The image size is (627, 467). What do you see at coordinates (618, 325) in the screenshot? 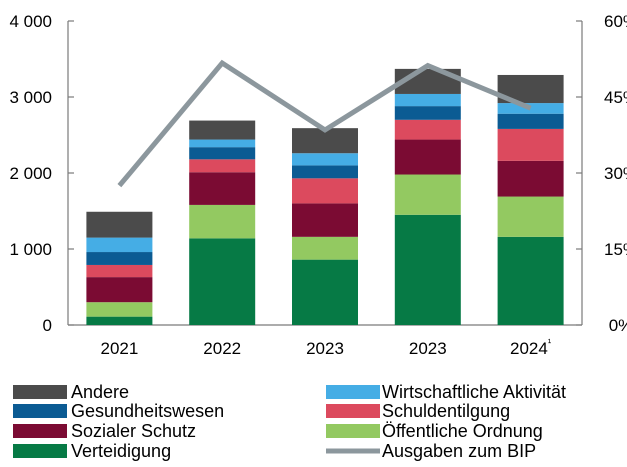
I see `right-tick-label: 0%` at bounding box center [618, 325].